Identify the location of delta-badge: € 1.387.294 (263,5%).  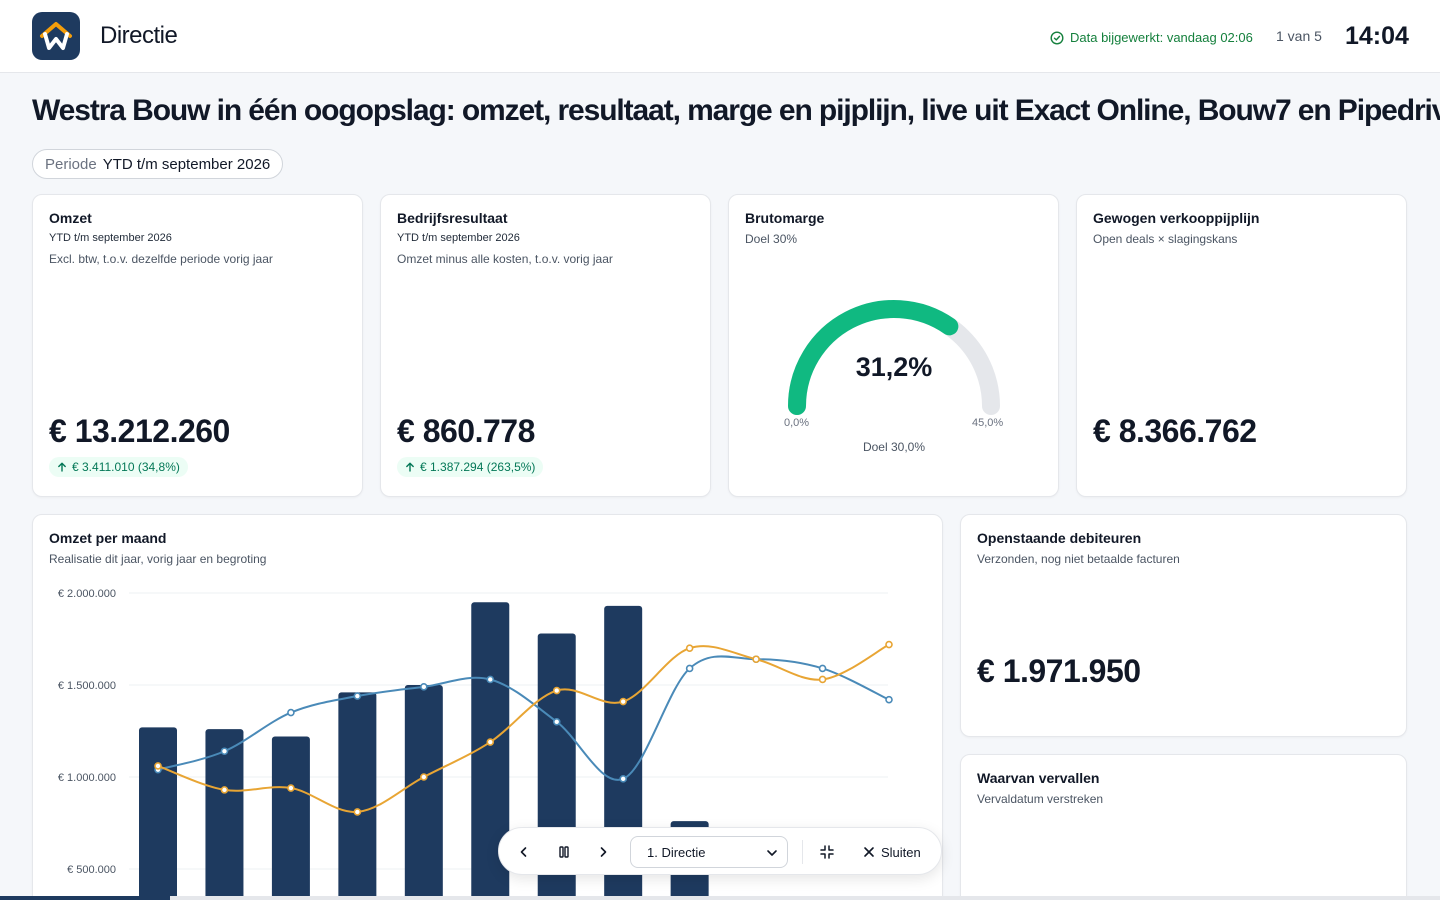
(470, 467).